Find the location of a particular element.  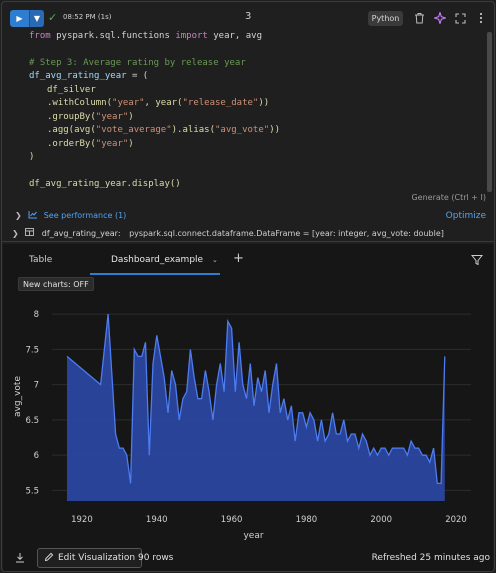

code-line-source: df_silver is located at coordinates (71, 90).